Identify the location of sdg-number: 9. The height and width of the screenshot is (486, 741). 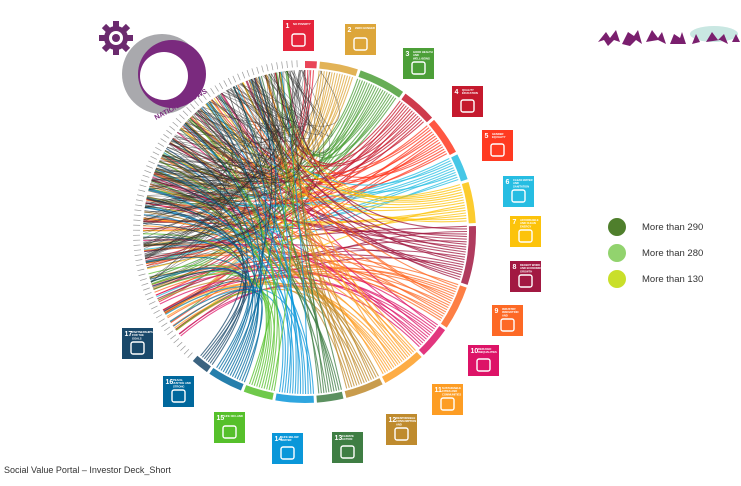
(497, 311).